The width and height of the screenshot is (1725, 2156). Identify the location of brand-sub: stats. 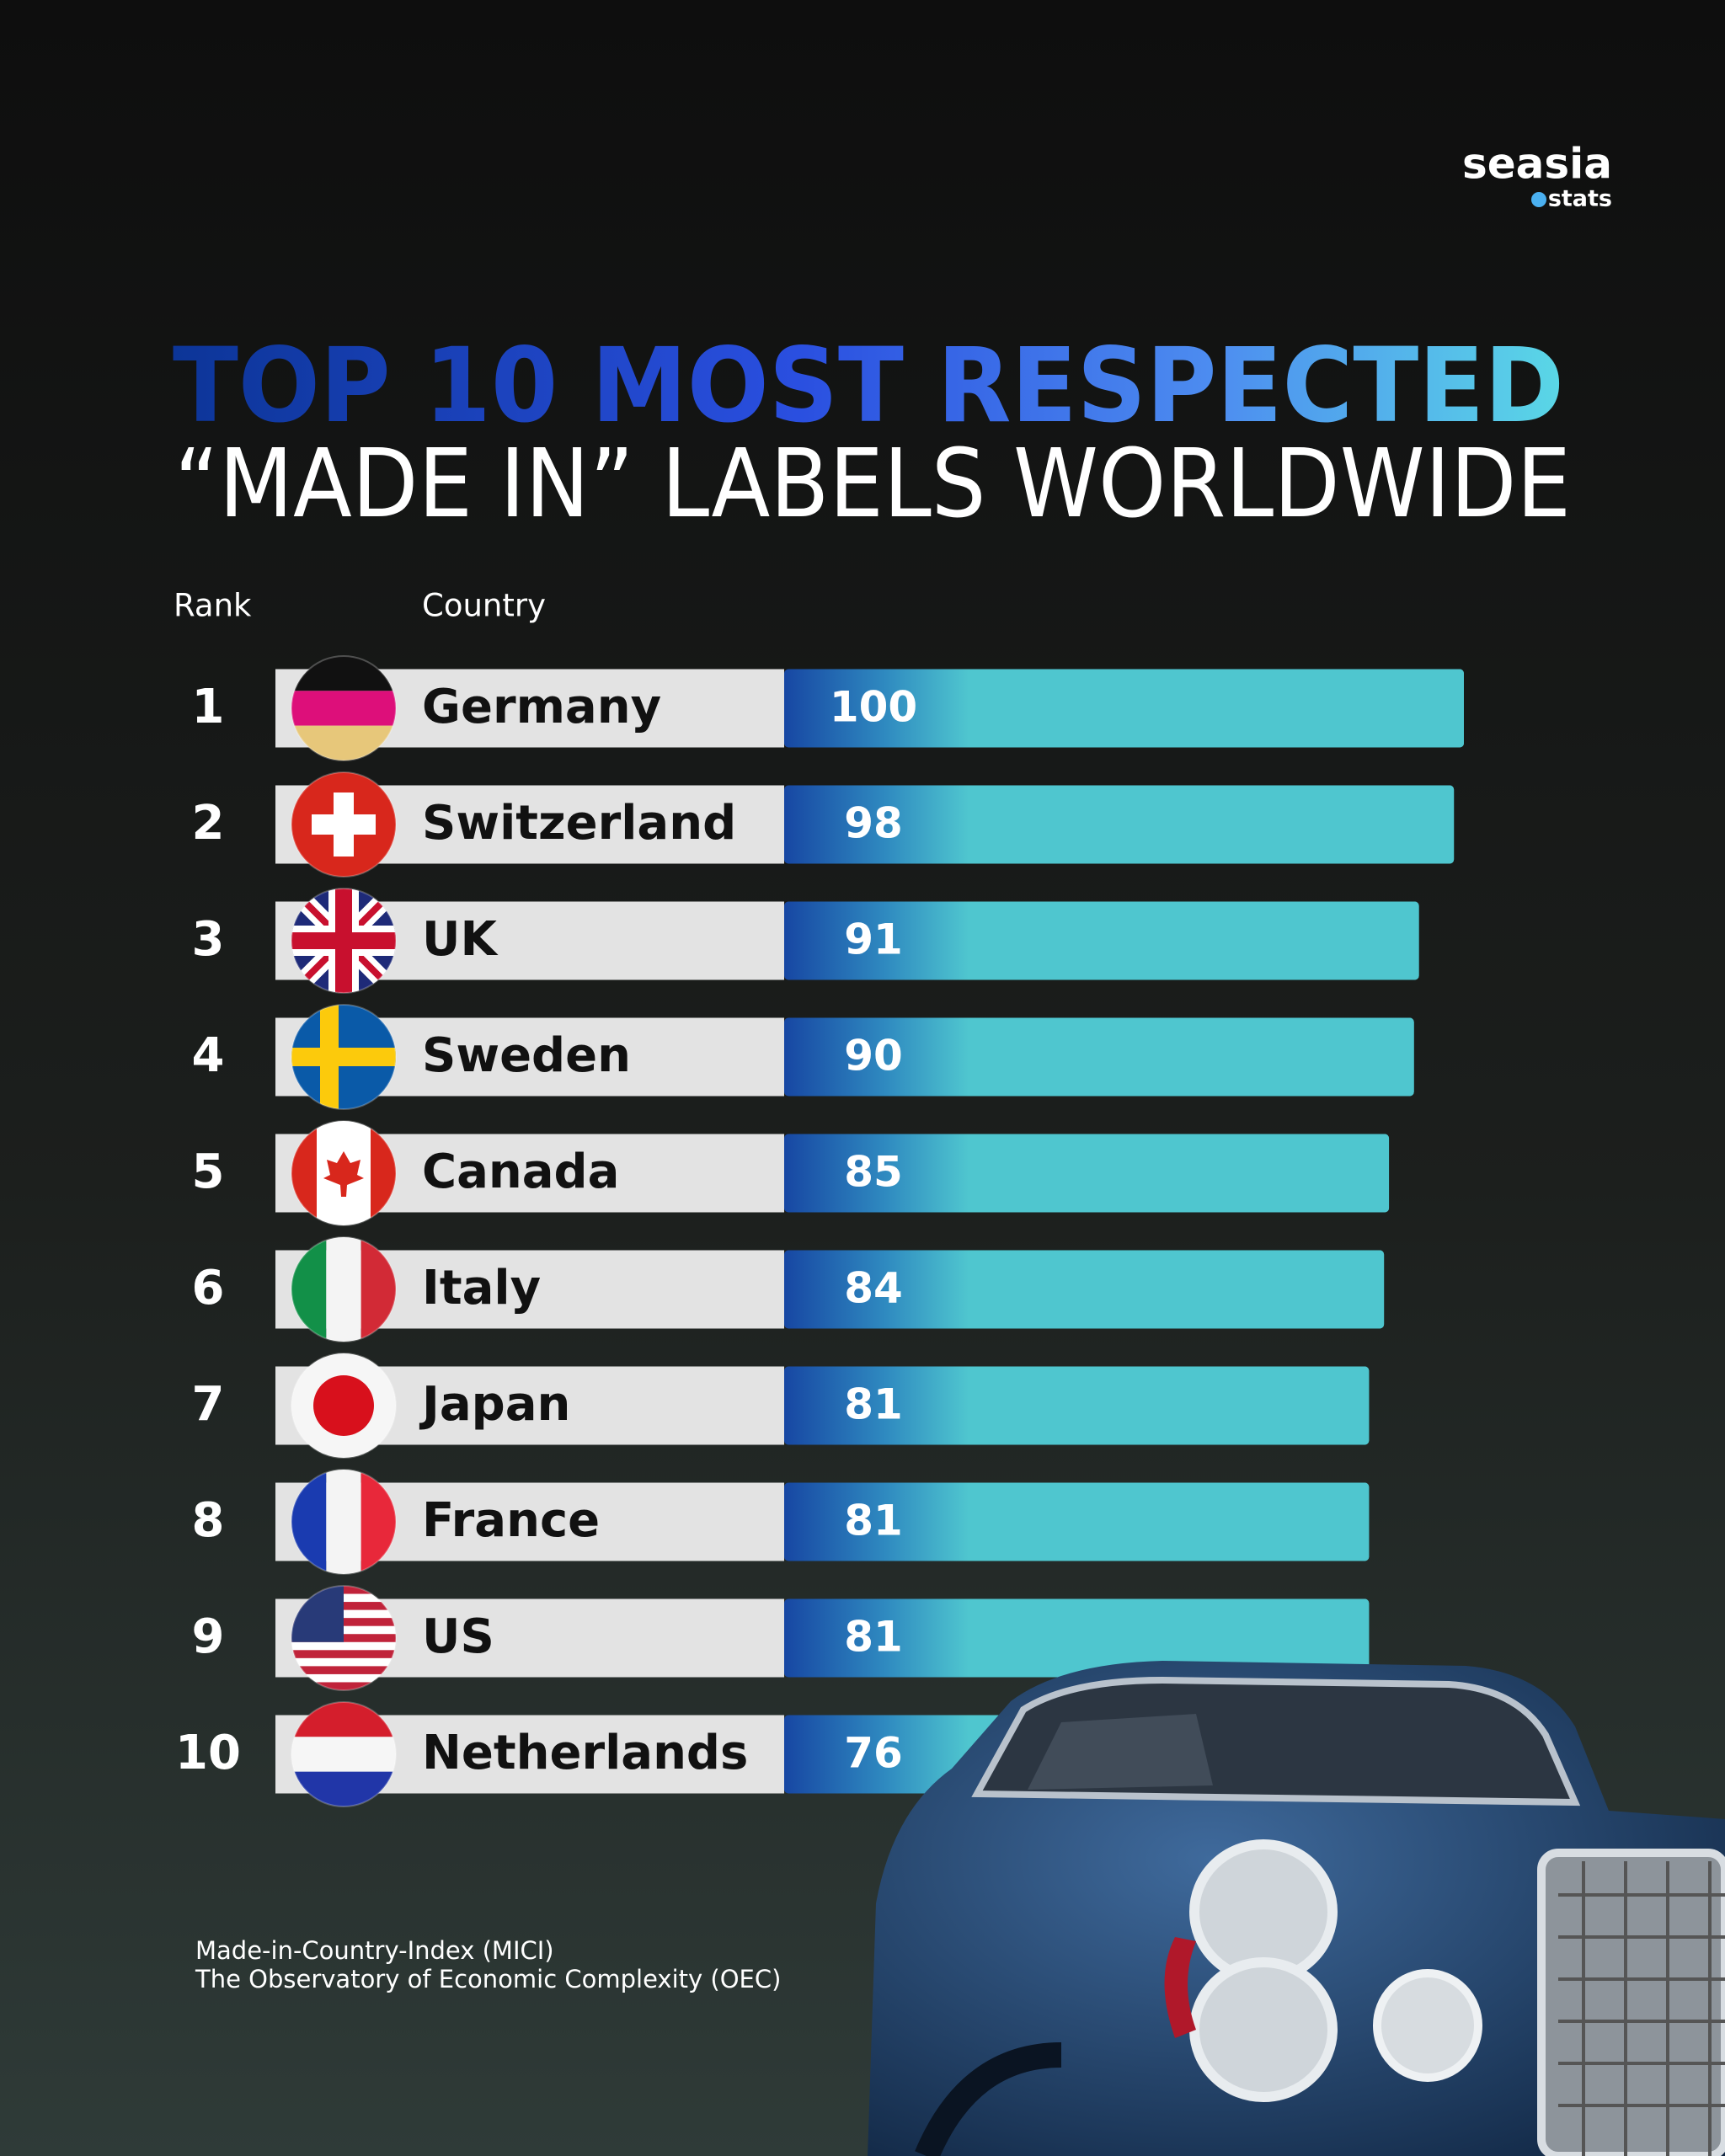
(1580, 199).